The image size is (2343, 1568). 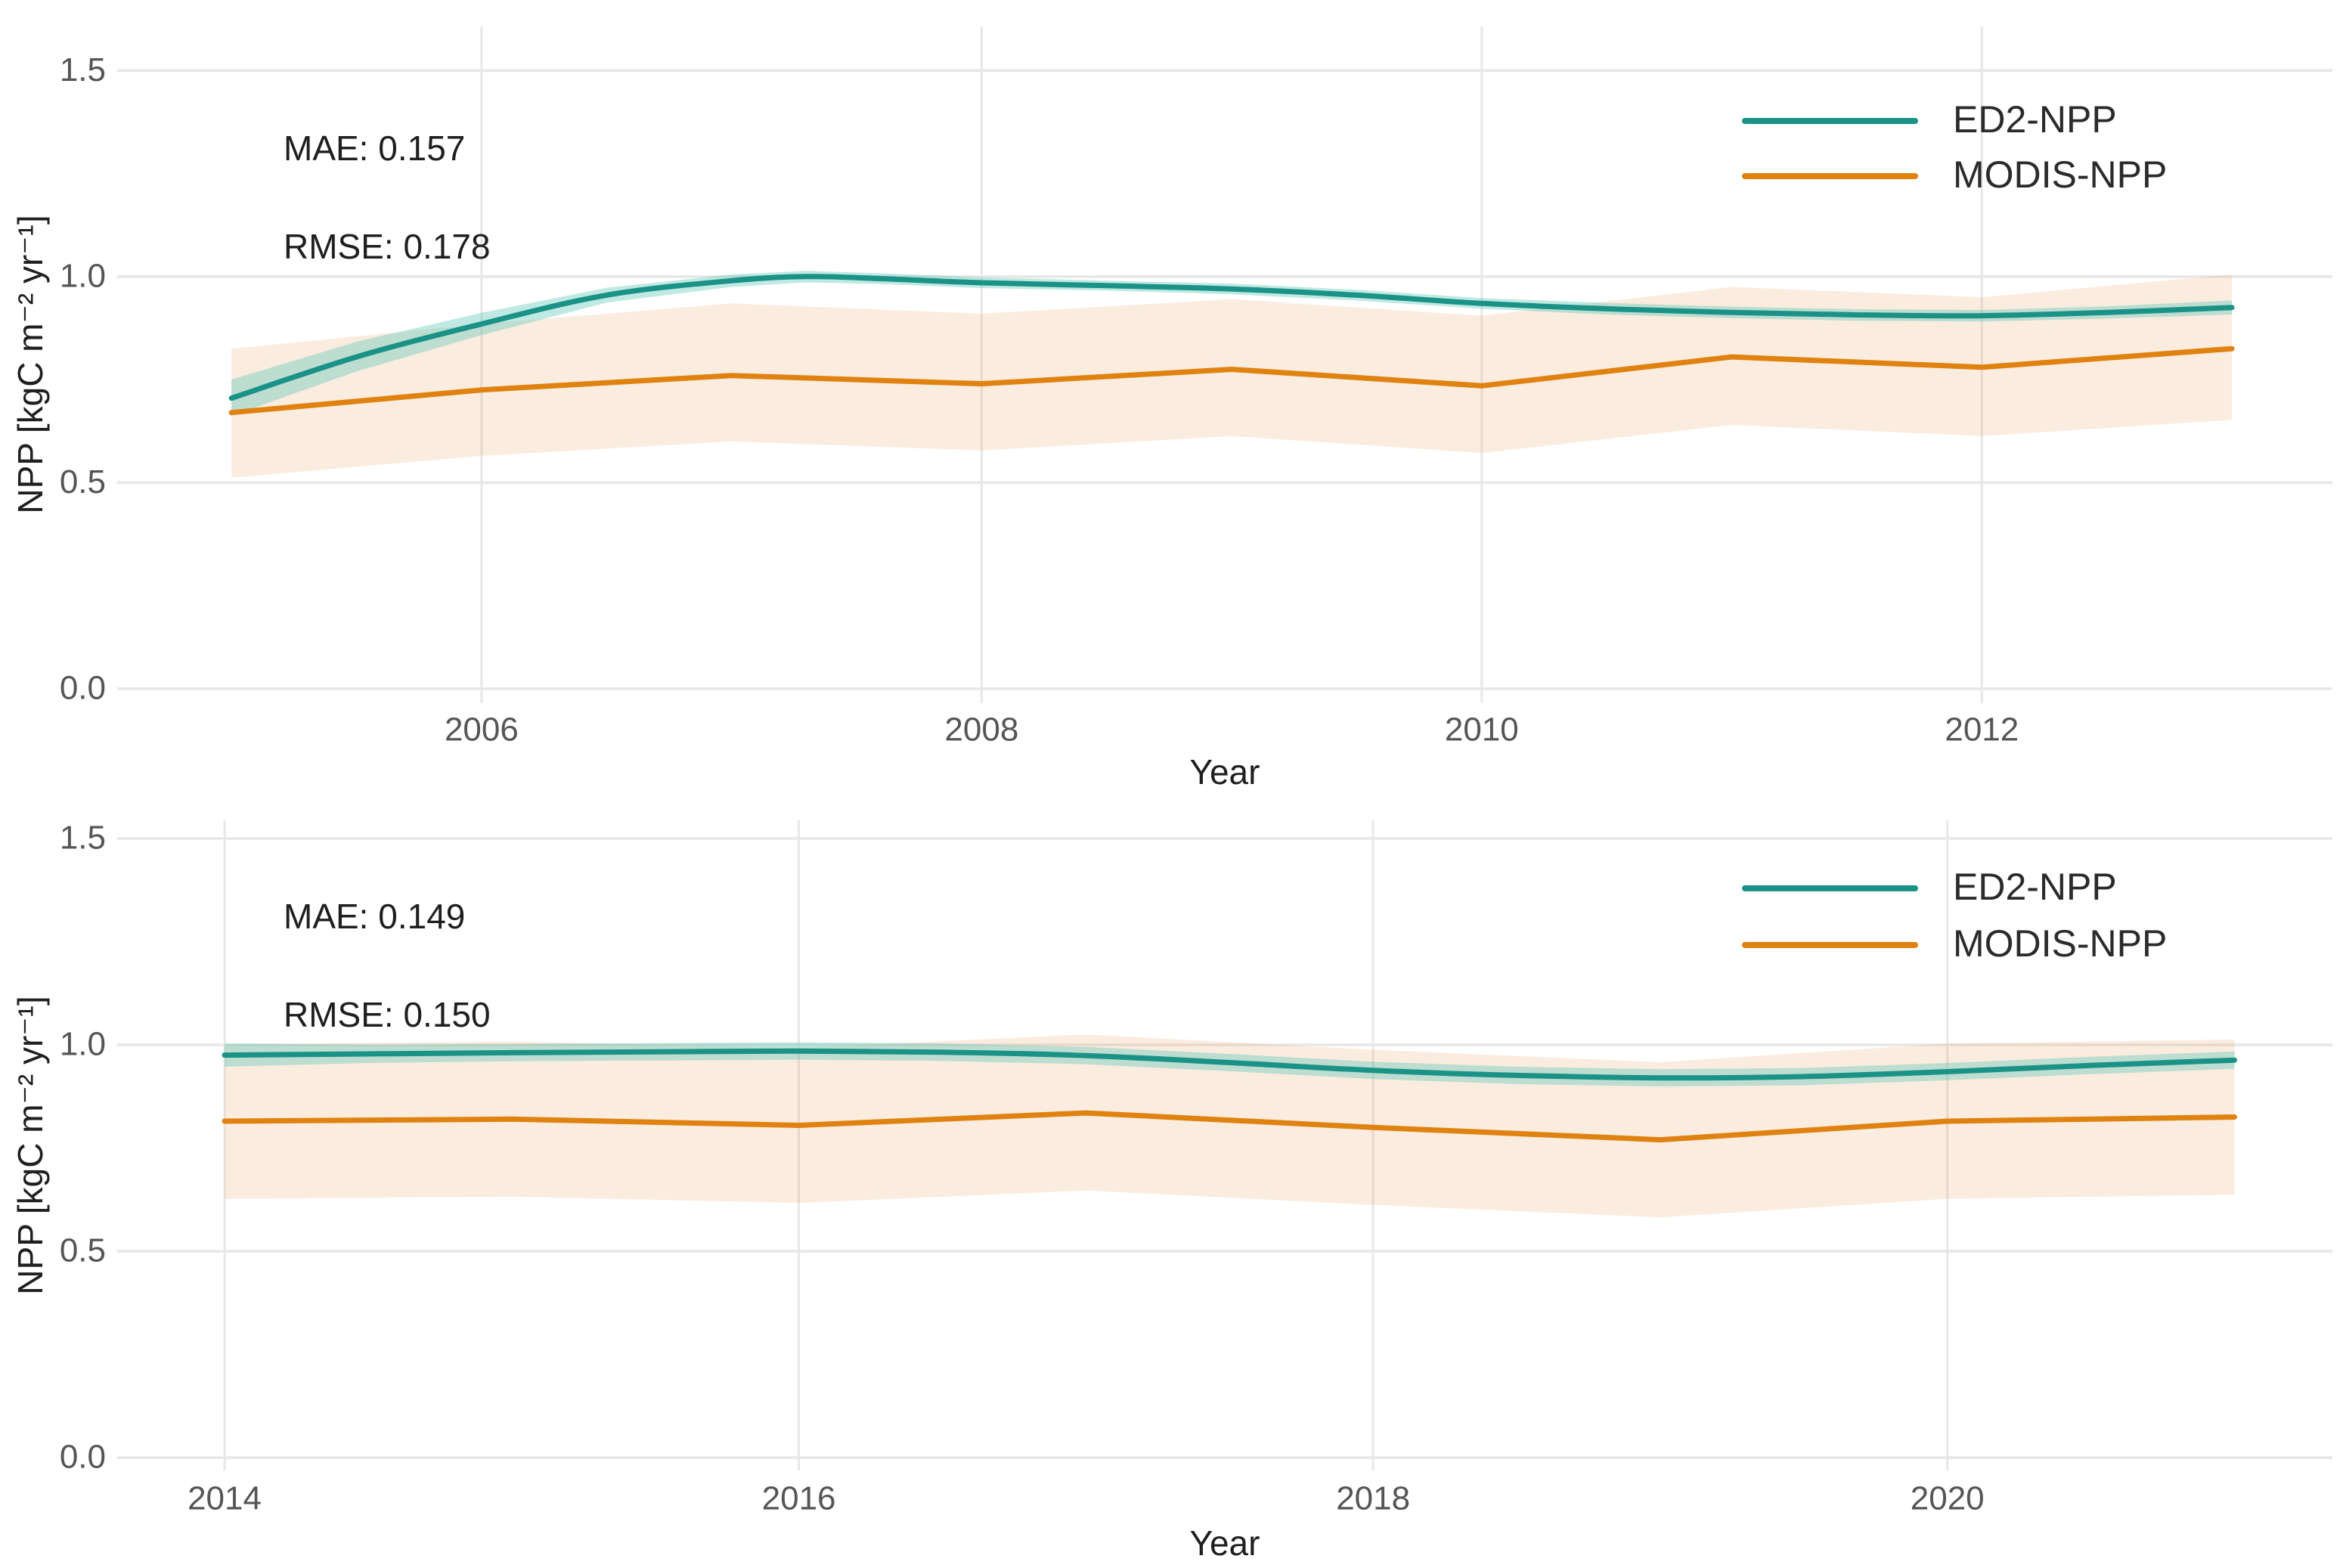 I want to click on x-tick-label: 2014, so click(x=225, y=1498).